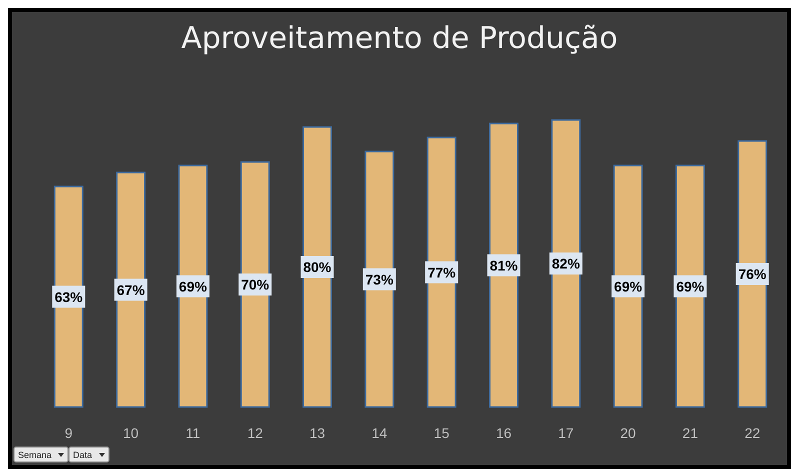 The image size is (791, 469). Describe the element at coordinates (566, 433) in the screenshot. I see `x-tick-label: 17` at that location.